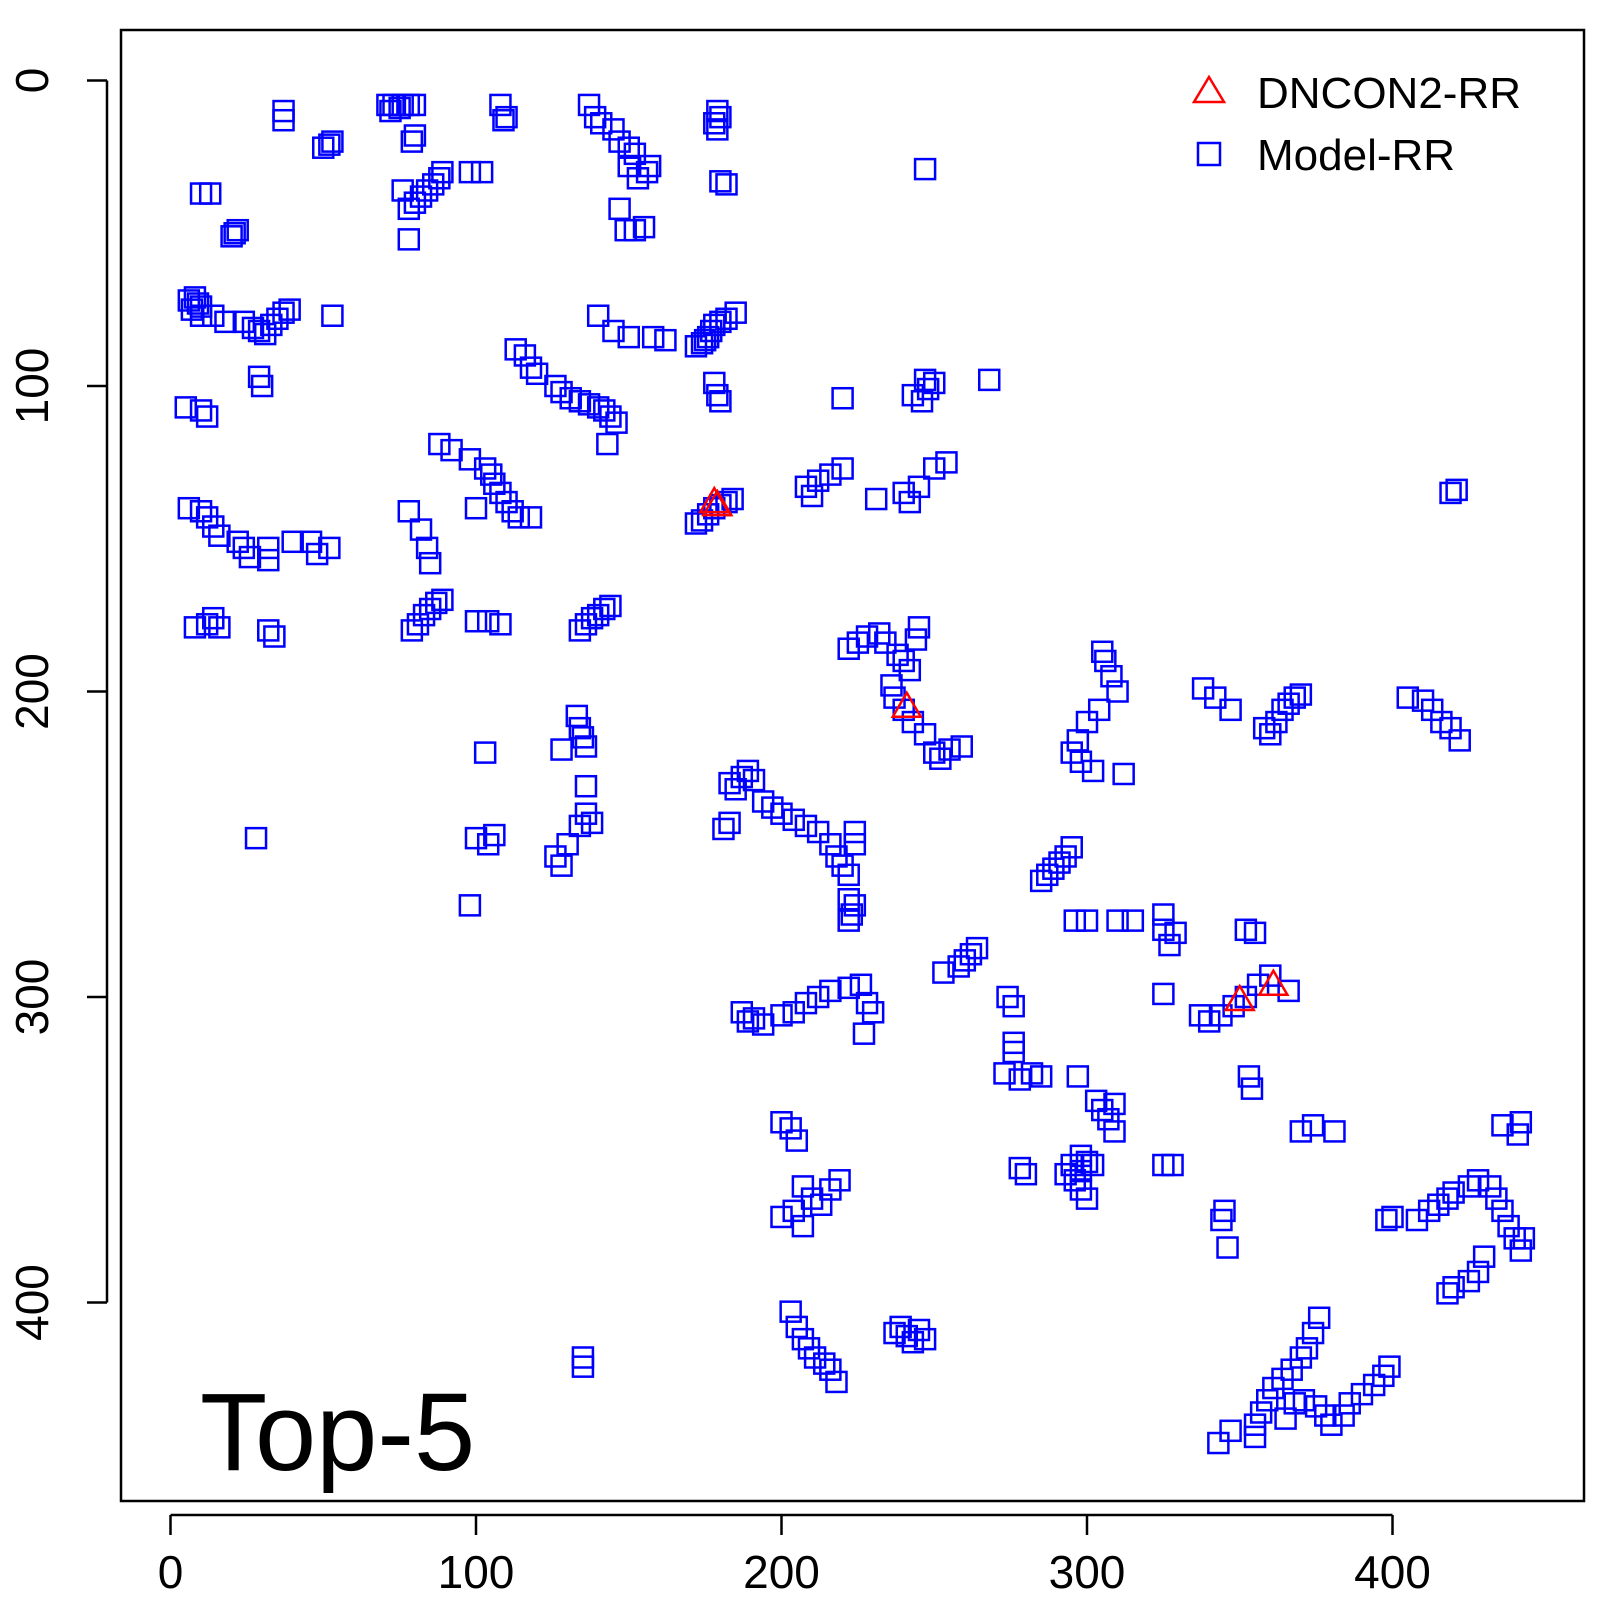  I want to click on x-axis: 0 100 200 300 400, so click(794, 1555).